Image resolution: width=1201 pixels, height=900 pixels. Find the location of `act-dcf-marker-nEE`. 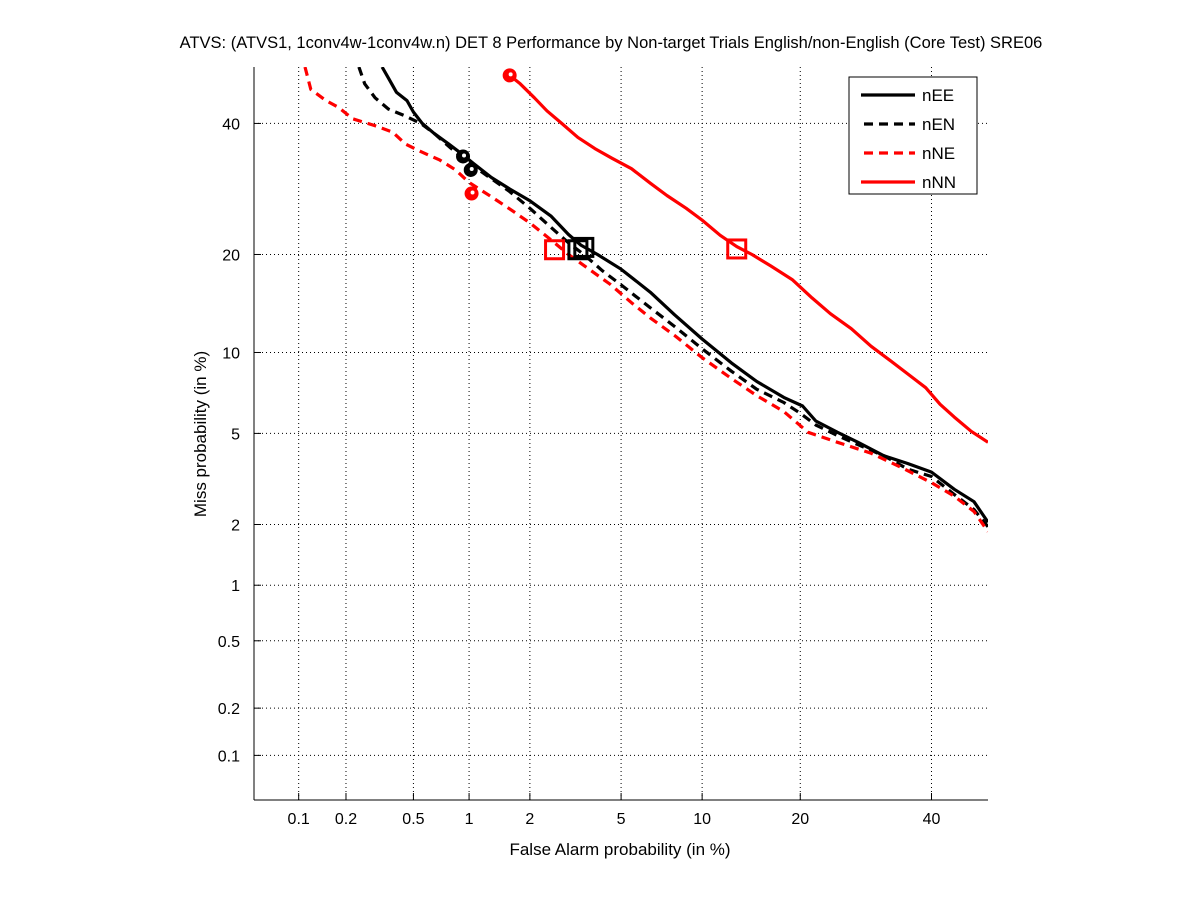

act-dcf-marker-nEE is located at coordinates (584, 247).